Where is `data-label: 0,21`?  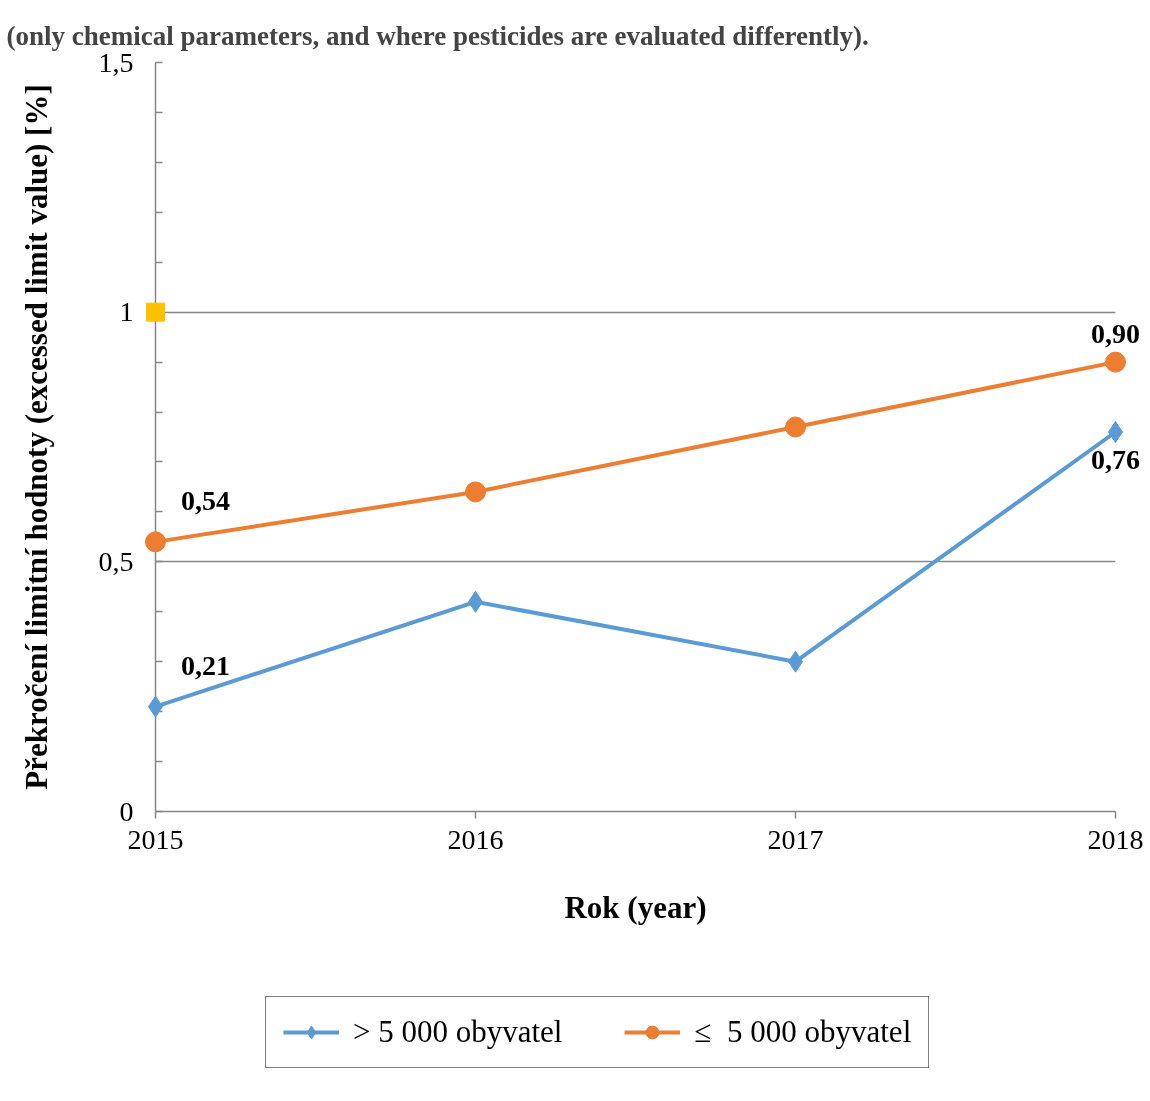 data-label: 0,21 is located at coordinates (205, 665).